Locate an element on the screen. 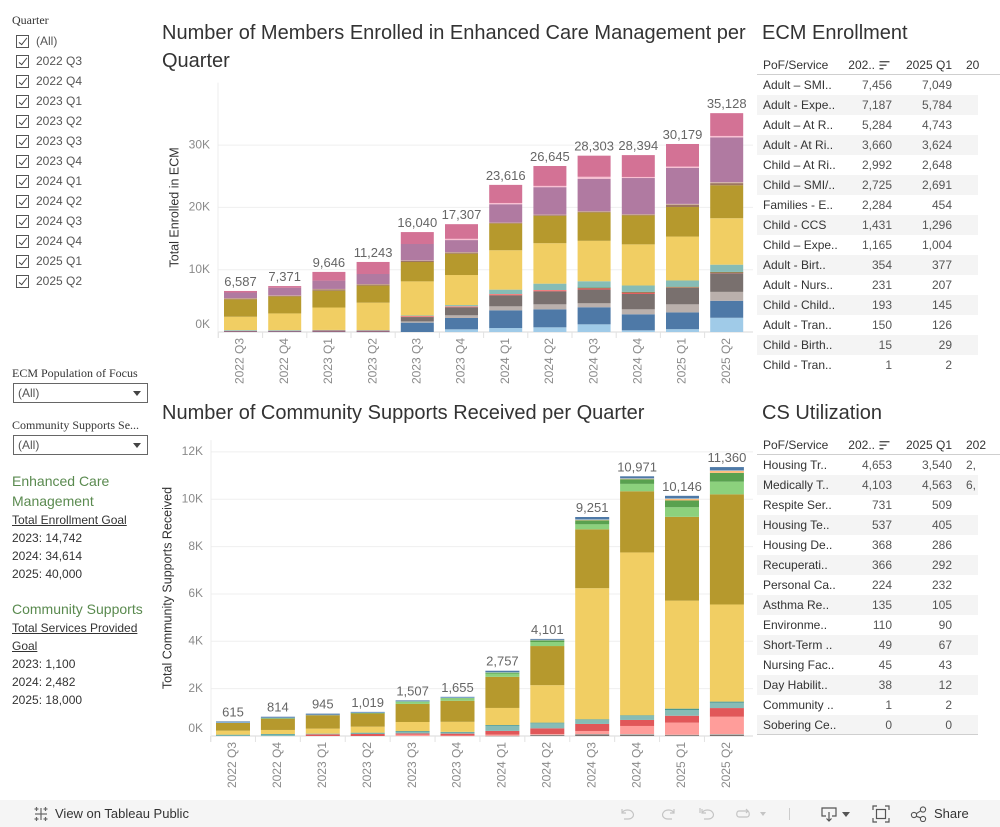 This screenshot has height=827, width=1000. table-row: Child – At Ri.. 2,992 2,648 is located at coordinates (867, 165).